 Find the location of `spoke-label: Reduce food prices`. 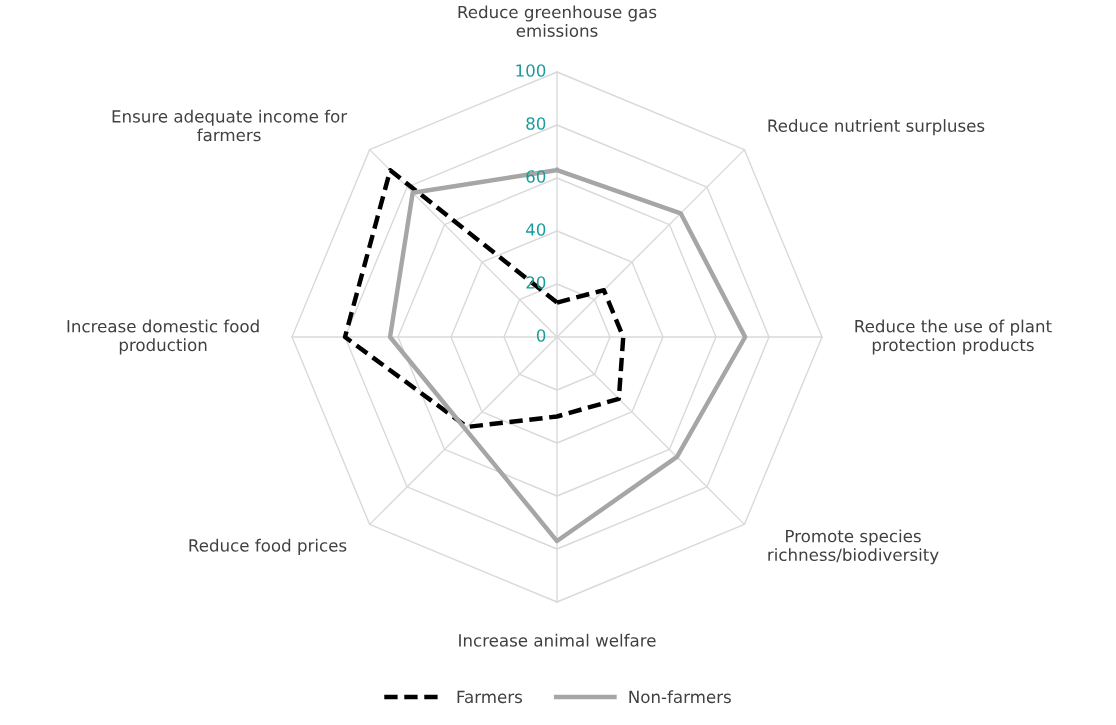

spoke-label: Reduce food prices is located at coordinates (268, 546).